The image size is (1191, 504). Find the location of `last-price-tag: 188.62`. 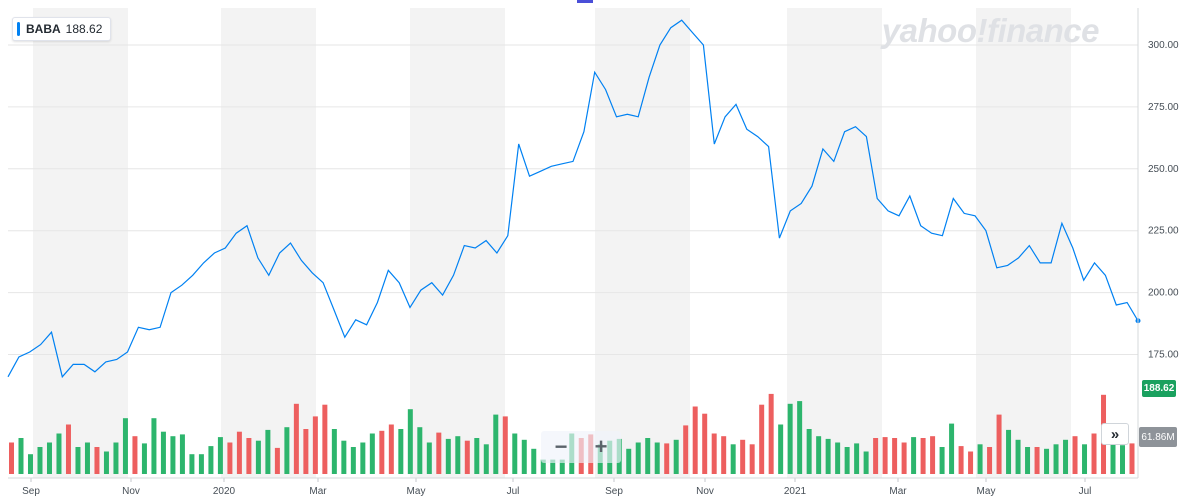

last-price-tag: 188.62 is located at coordinates (1159, 388).